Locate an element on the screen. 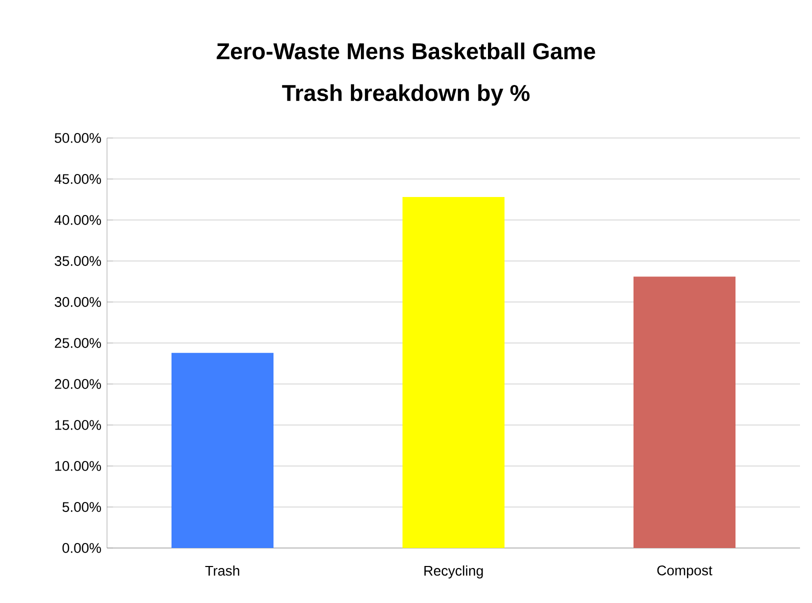 This screenshot has height=603, width=812. y-tick-label: 0.00% is located at coordinates (81, 548).